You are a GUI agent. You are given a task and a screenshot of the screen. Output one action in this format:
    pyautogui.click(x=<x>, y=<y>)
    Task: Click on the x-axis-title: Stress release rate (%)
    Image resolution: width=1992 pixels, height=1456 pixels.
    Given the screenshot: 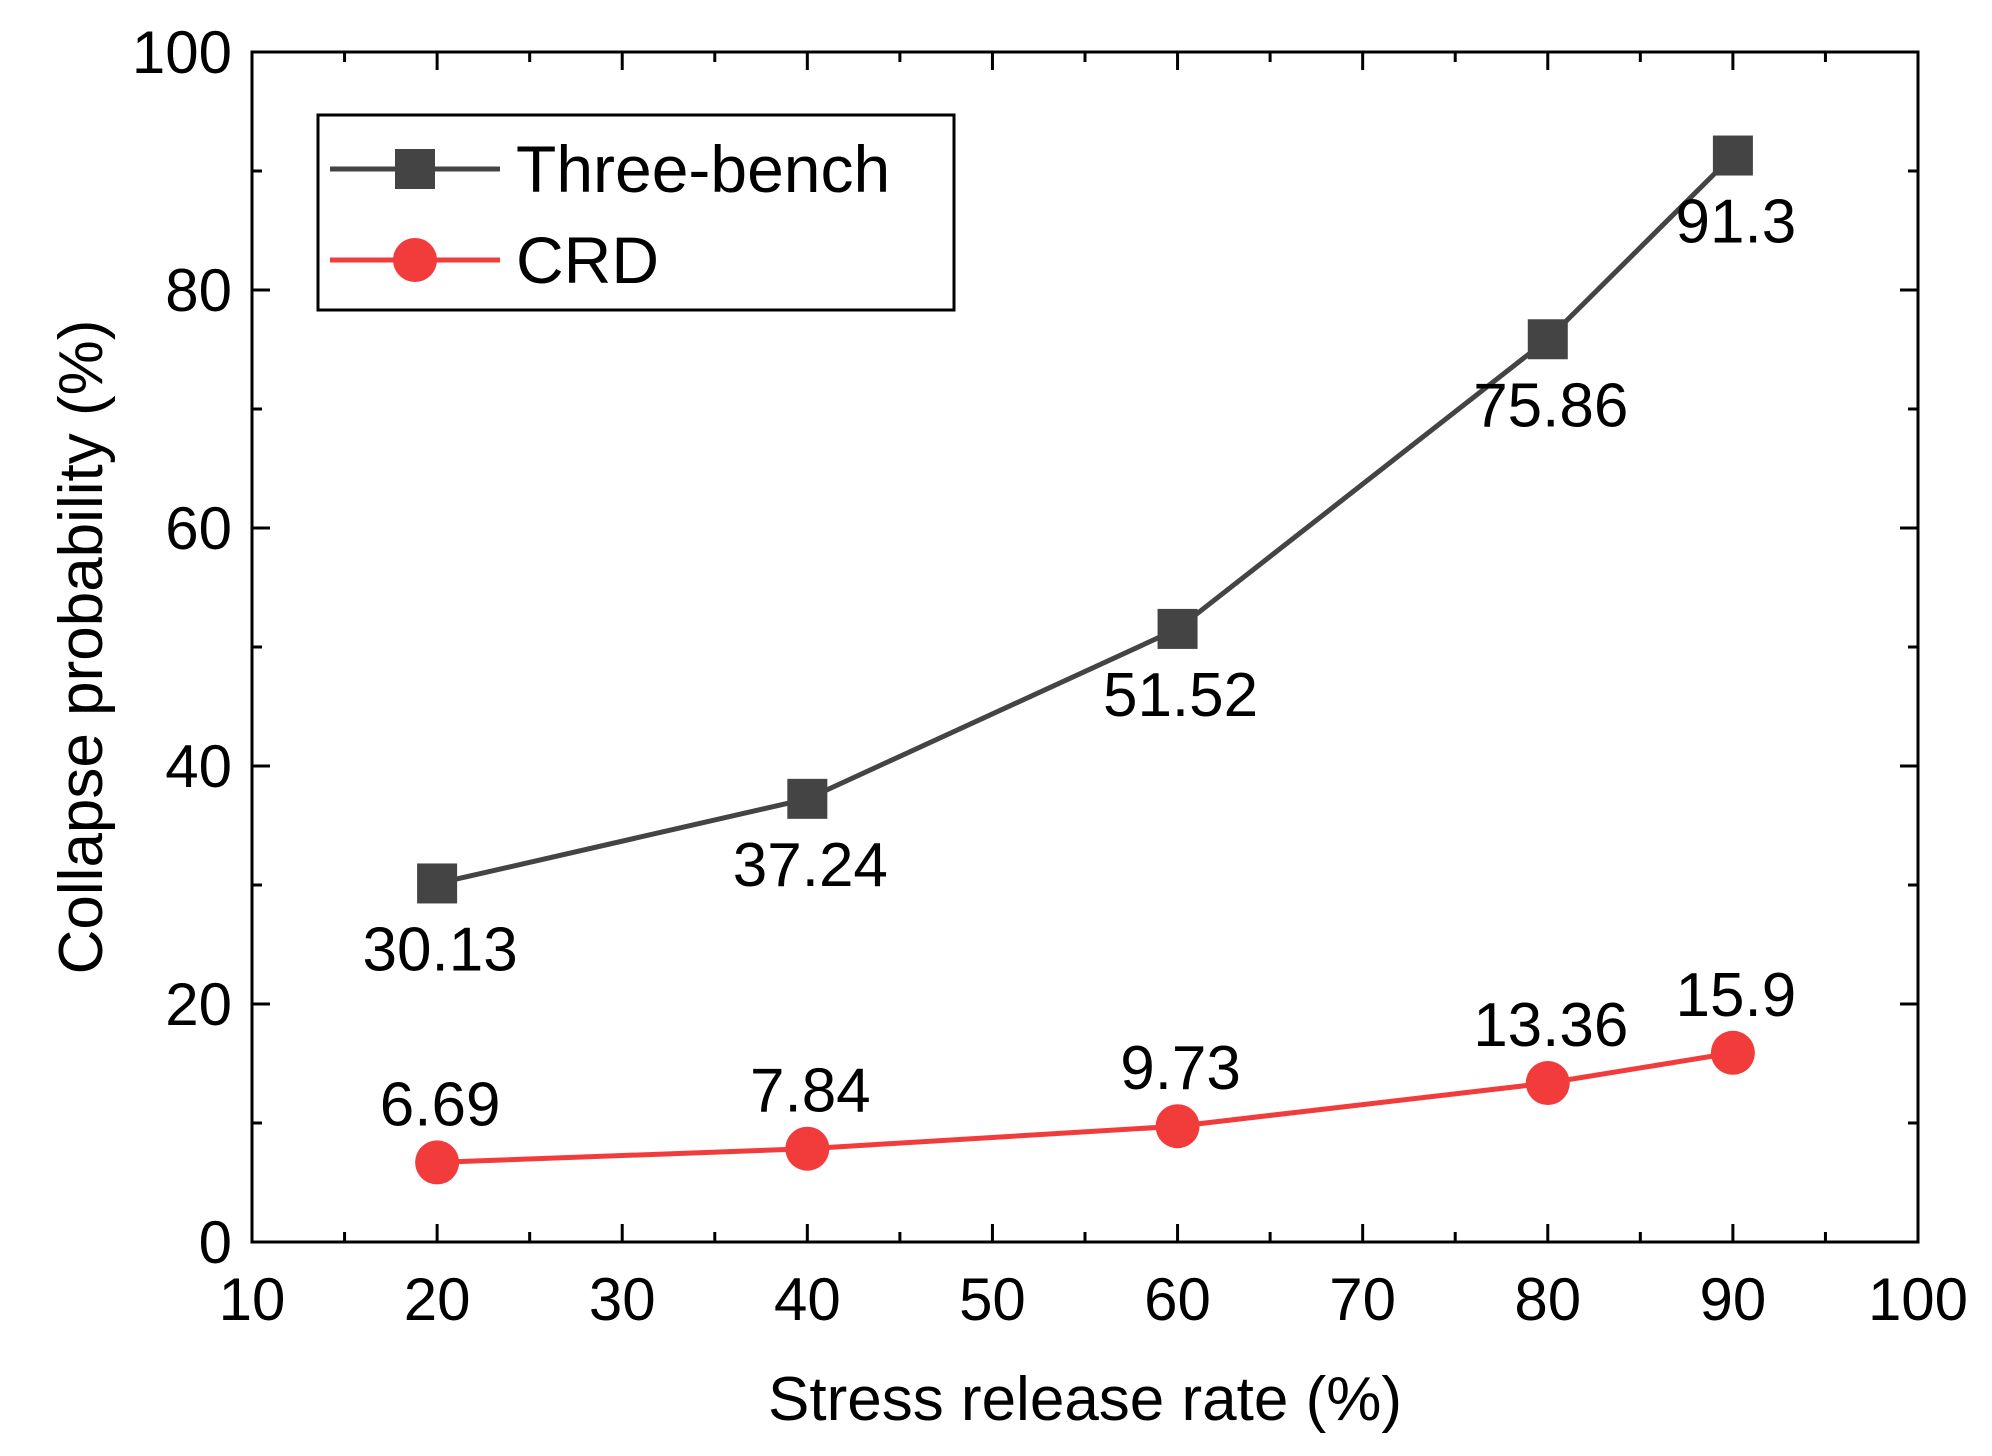 What is the action you would take?
    pyautogui.click(x=1085, y=1399)
    